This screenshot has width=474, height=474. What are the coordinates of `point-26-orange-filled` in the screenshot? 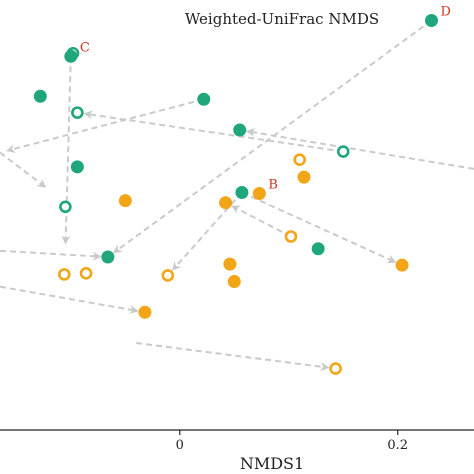 It's located at (145, 312).